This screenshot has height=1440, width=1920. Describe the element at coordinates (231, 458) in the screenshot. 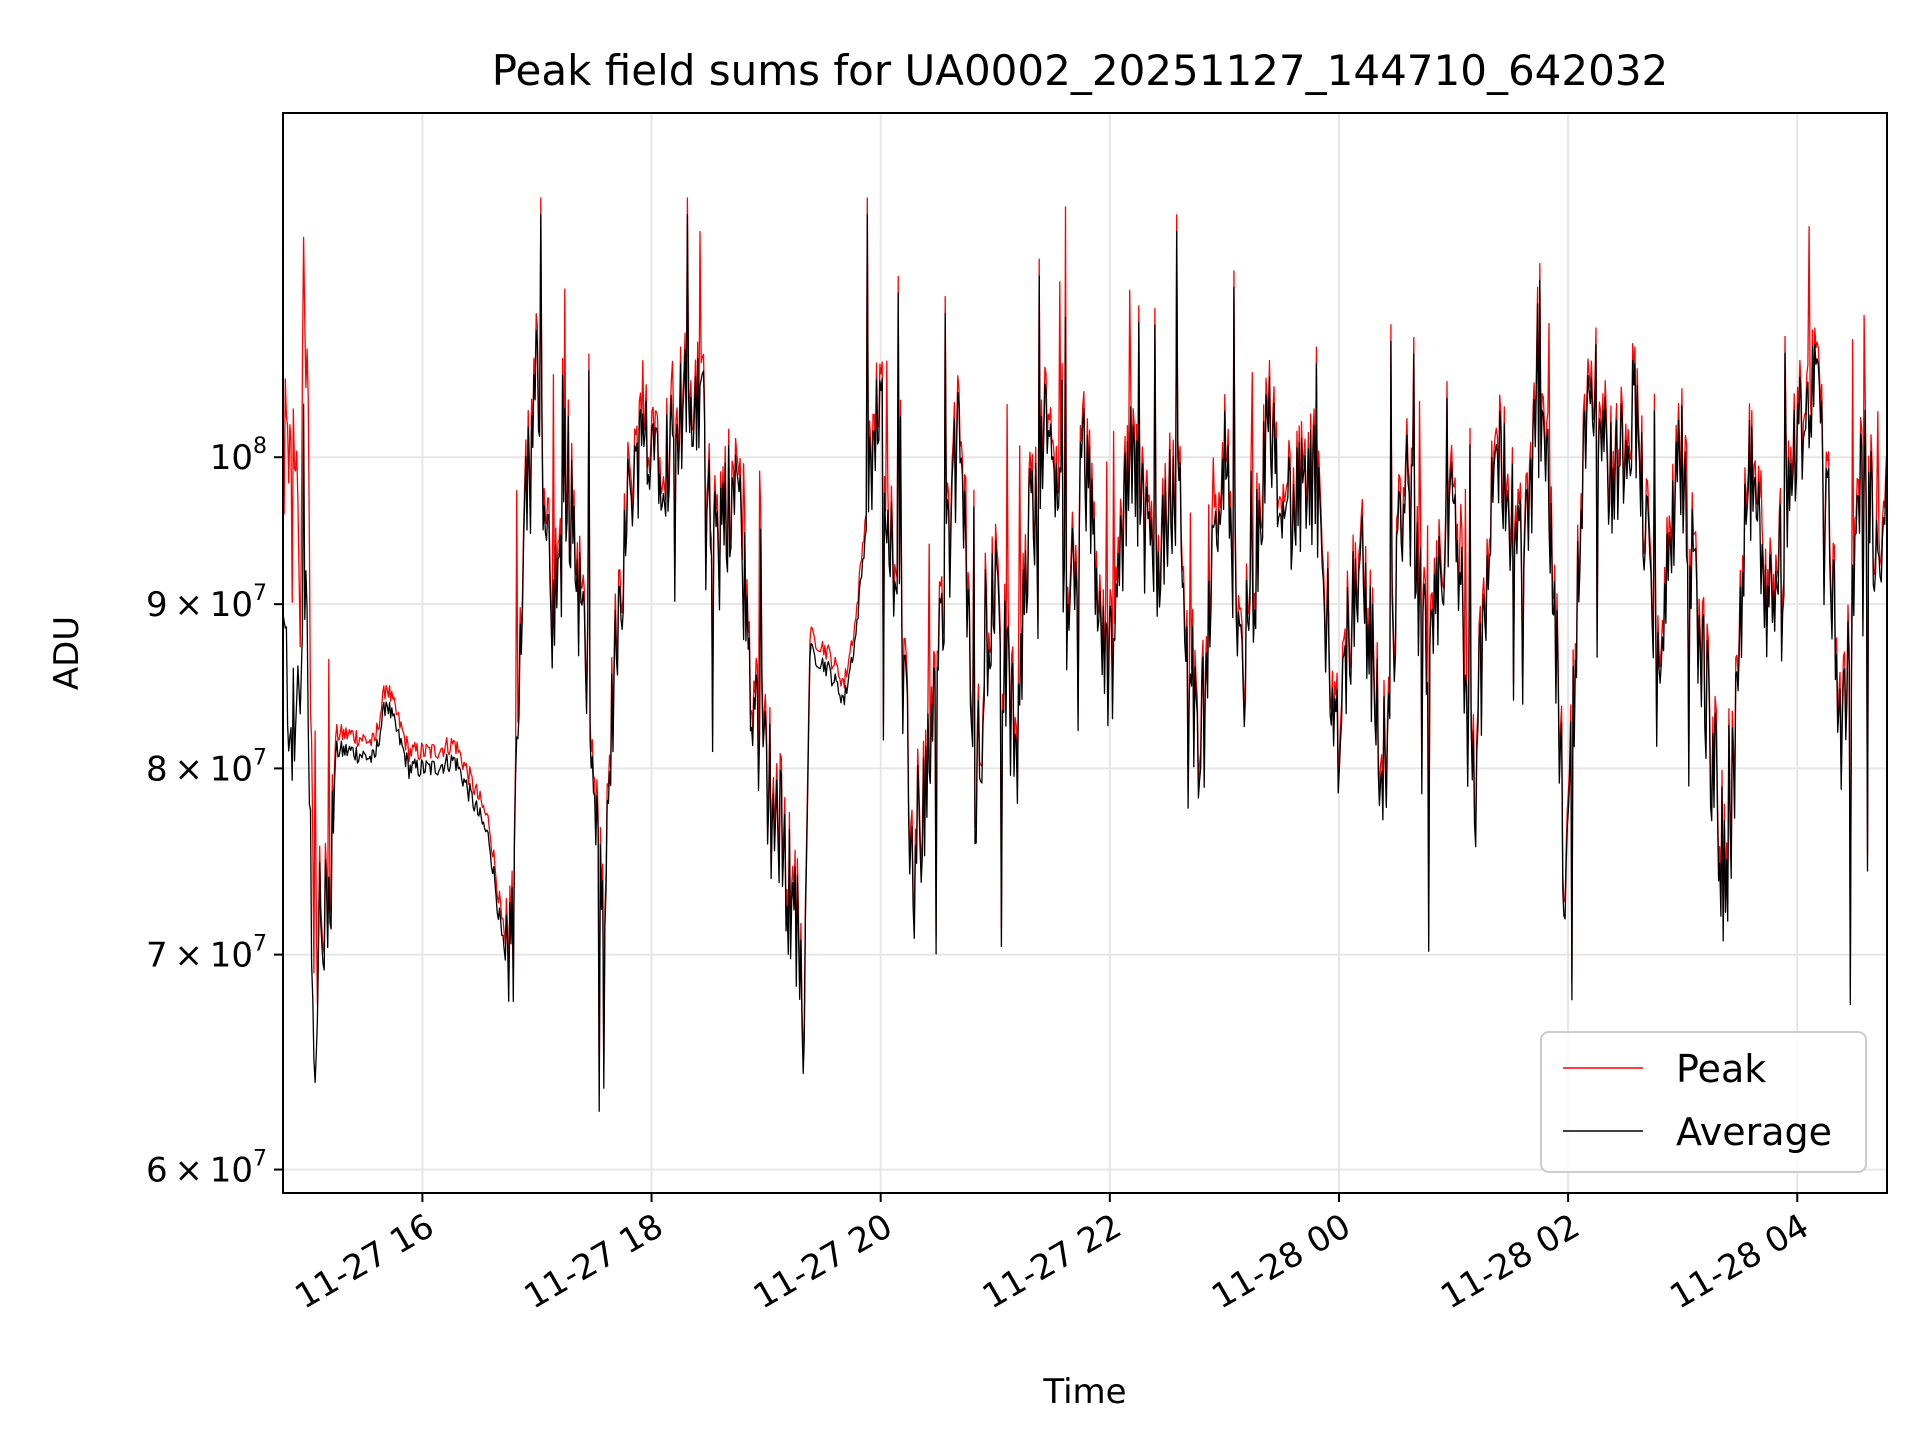

I see `y-tick-mantissa: 10` at that location.